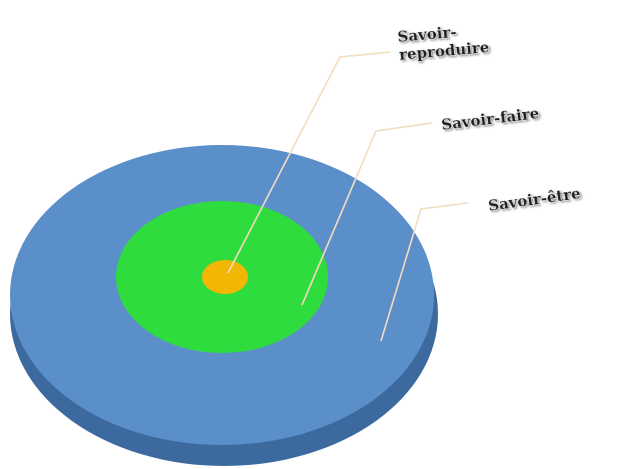 This screenshot has height=469, width=639. Describe the element at coordinates (367, 214) in the screenshot. I see `leader-line-savoir-faire` at that location.